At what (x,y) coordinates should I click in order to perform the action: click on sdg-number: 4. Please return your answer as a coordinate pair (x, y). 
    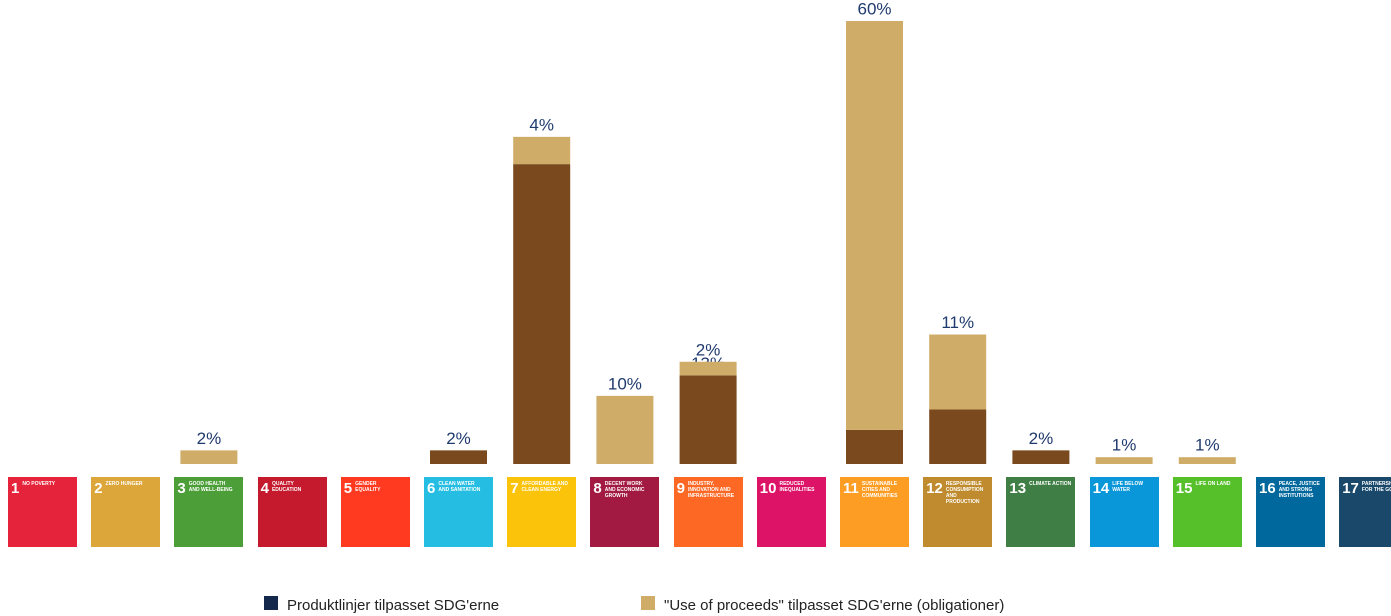
    Looking at the image, I should click on (264, 488).